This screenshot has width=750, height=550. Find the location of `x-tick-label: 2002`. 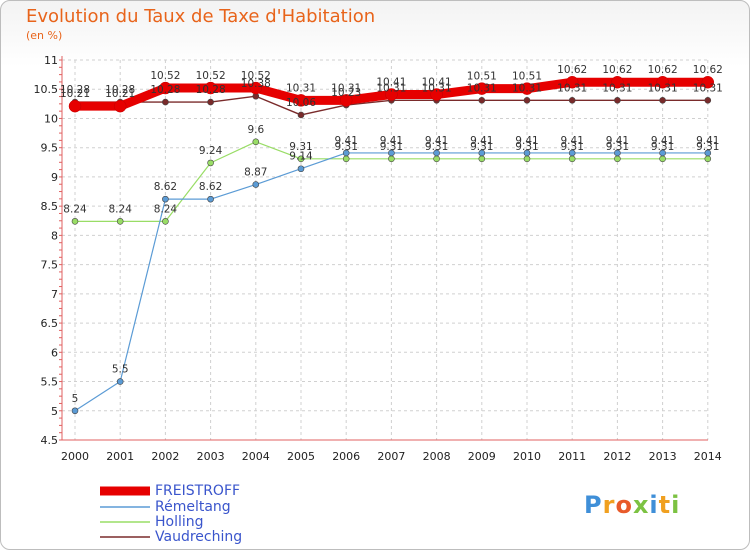

x-tick-label: 2002 is located at coordinates (165, 456).